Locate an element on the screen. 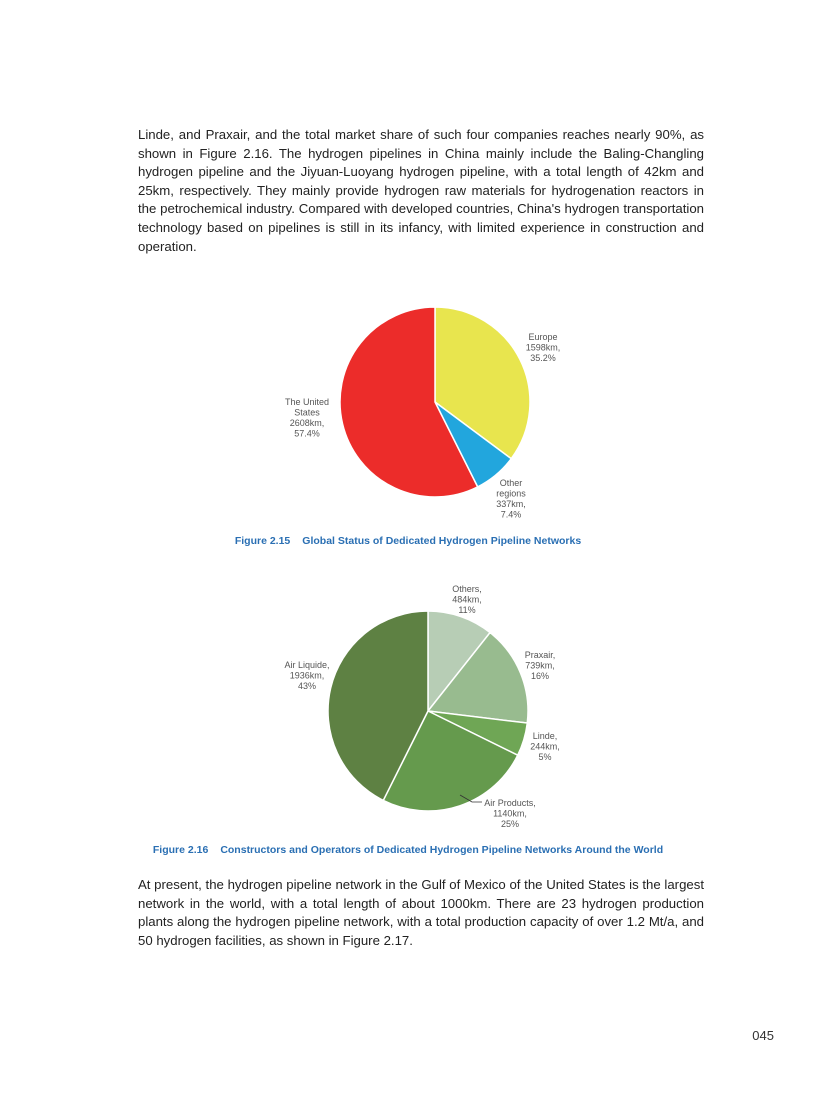 This screenshot has height=1100, width=816. slice-label: Europe 1598km, 35.2% is located at coordinates (543, 347).